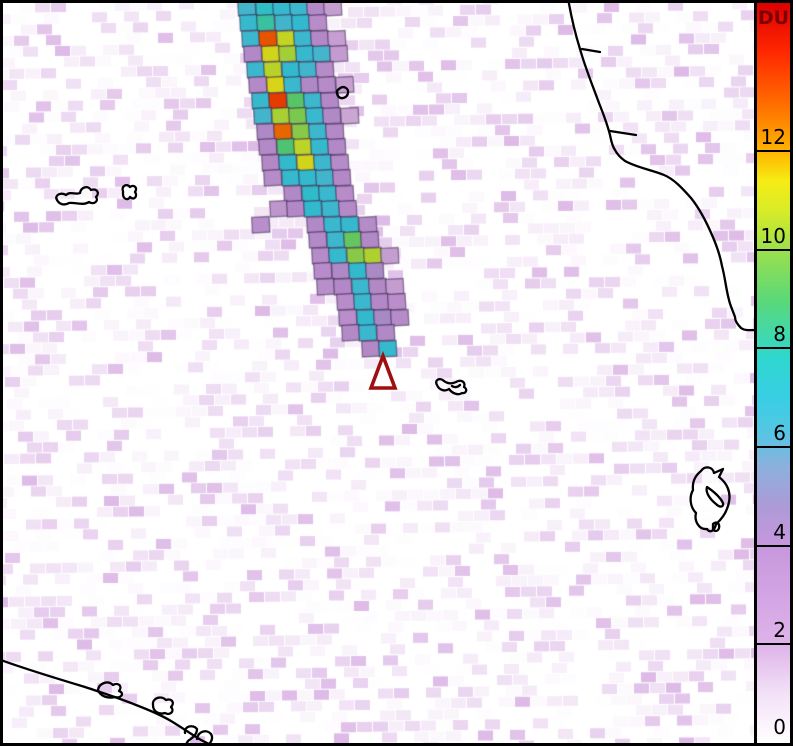  What do you see at coordinates (779, 532) in the screenshot?
I see `colorbar-tick-label: 4` at bounding box center [779, 532].